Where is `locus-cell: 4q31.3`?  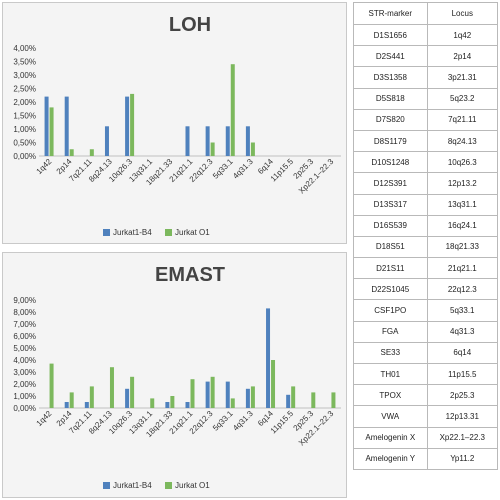 locus-cell: 4q31.3 is located at coordinates (462, 331).